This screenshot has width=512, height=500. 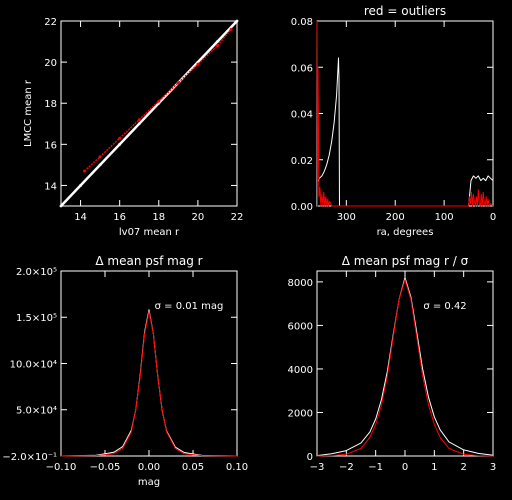 What do you see at coordinates (444, 217) in the screenshot?
I see `x-tick-label: 100` at bounding box center [444, 217].